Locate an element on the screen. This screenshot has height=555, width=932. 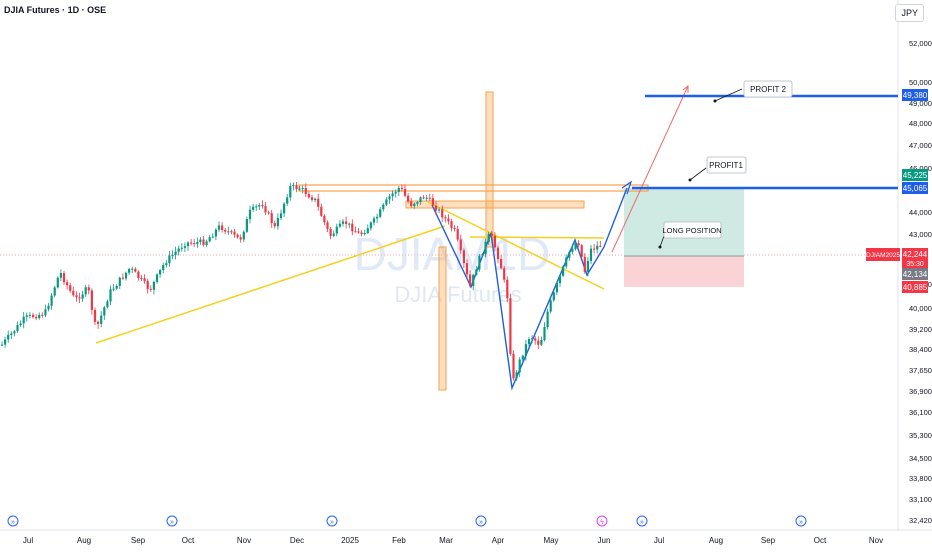
uptrend-line is located at coordinates (270, 284).